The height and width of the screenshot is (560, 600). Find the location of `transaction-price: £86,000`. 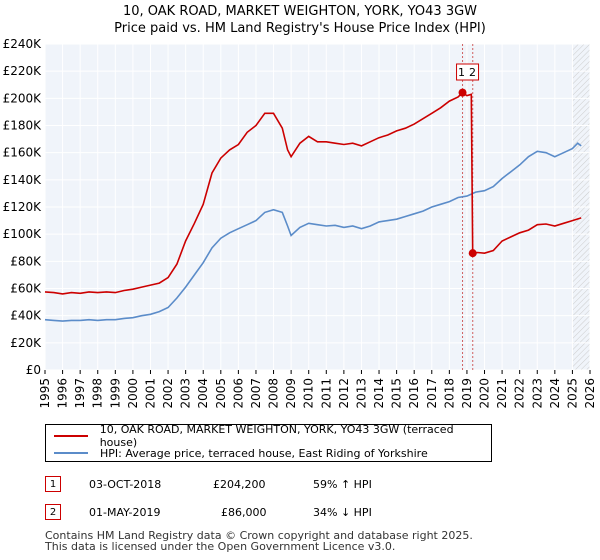

transaction-price: £86,000 is located at coordinates (244, 512).